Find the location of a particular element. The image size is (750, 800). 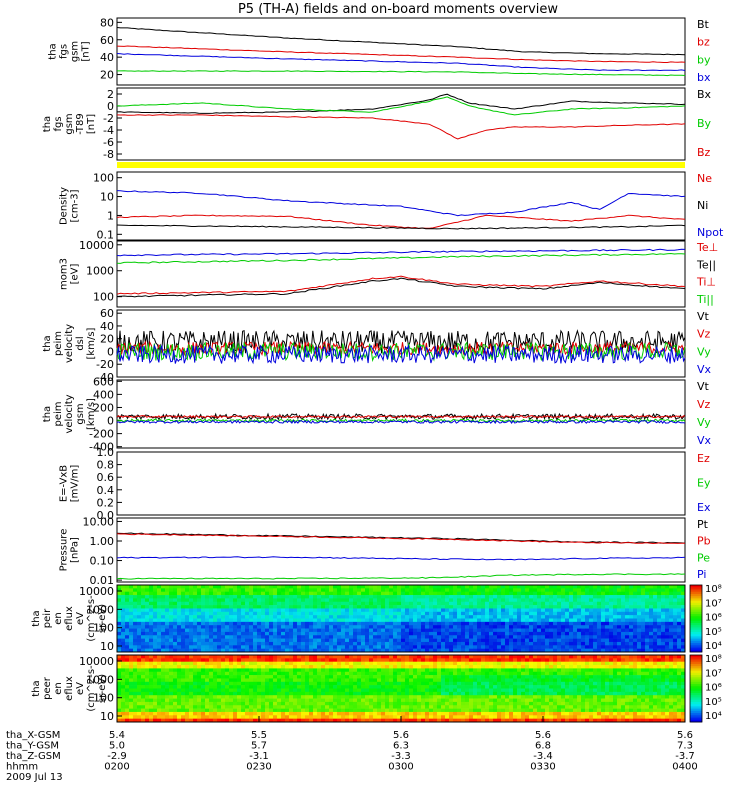

y-tick-label: 10000 is located at coordinates (96, 591).